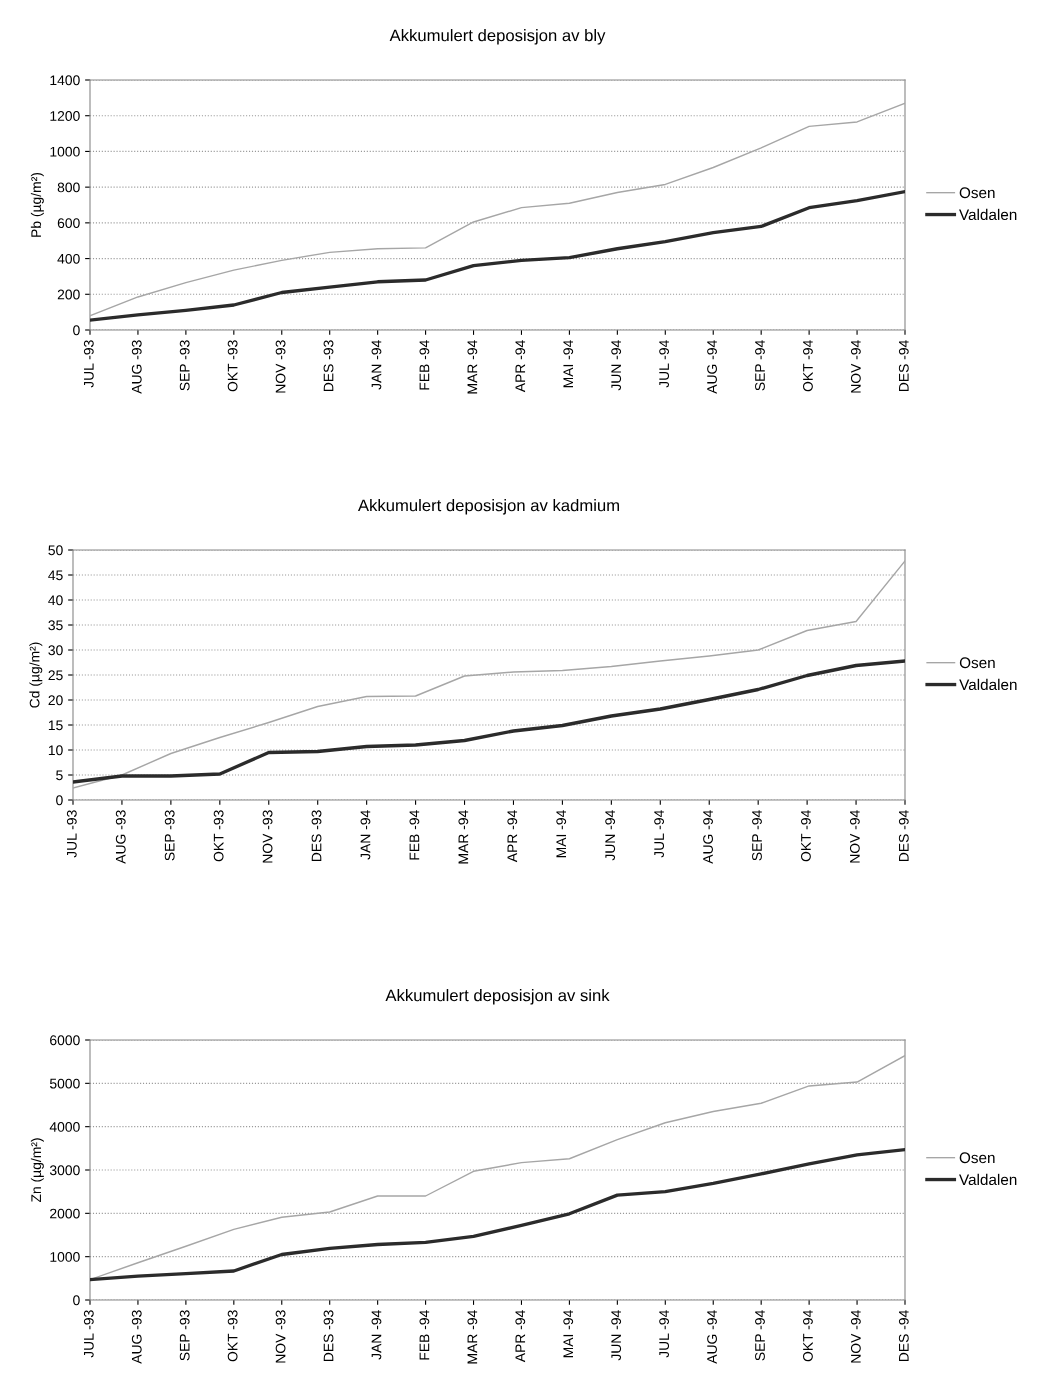 The height and width of the screenshot is (1395, 1050). What do you see at coordinates (65, 80) in the screenshot?
I see `y-tick-label: 1400` at bounding box center [65, 80].